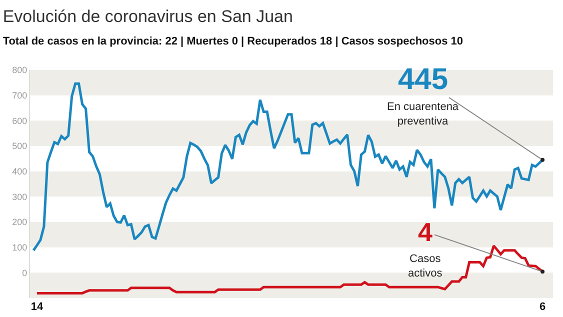 The image size is (563, 317). What do you see at coordinates (542, 307) in the screenshot?
I see `x-tick-label: 6` at bounding box center [542, 307].